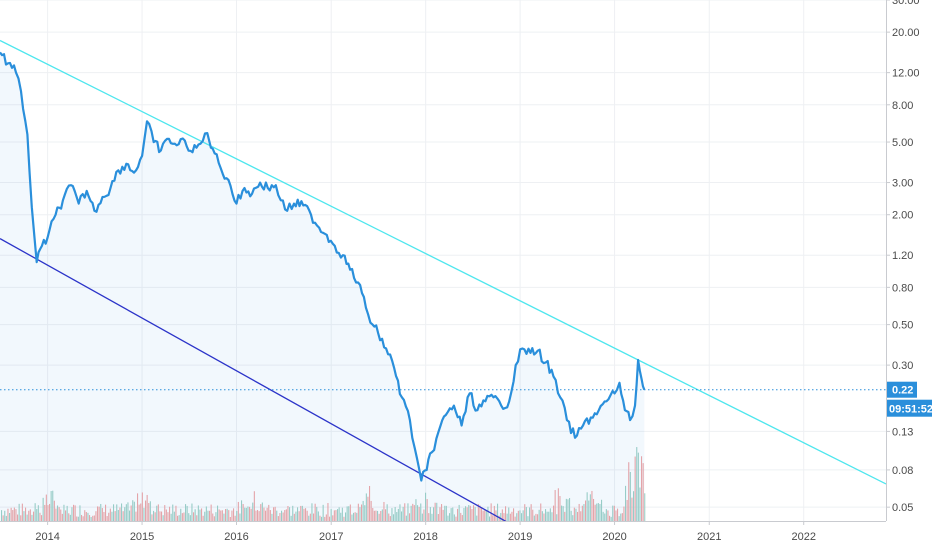 The width and height of the screenshot is (932, 550). Describe the element at coordinates (142, 537) in the screenshot. I see `x-tick-label: 2015` at that location.